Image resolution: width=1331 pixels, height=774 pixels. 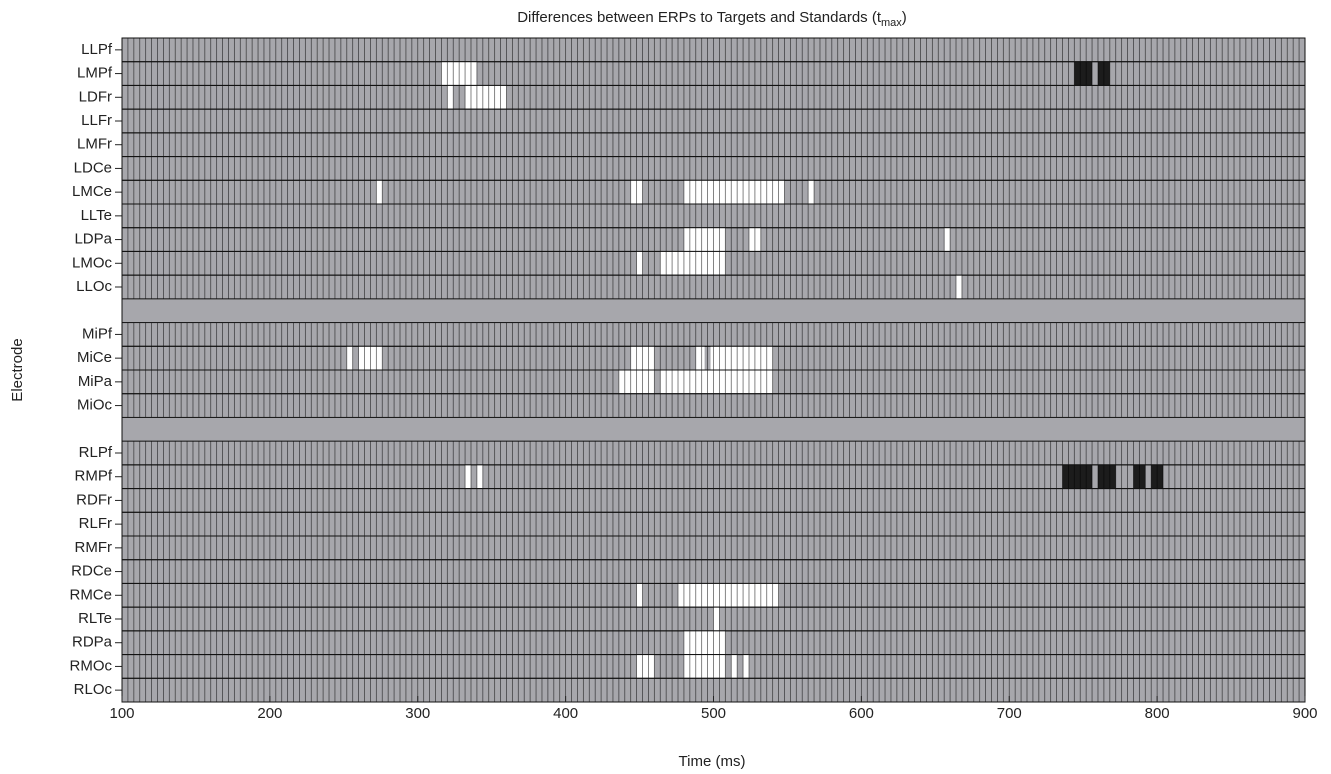 What do you see at coordinates (94, 357) in the screenshot?
I see `y-tick-label: MiCe` at bounding box center [94, 357].